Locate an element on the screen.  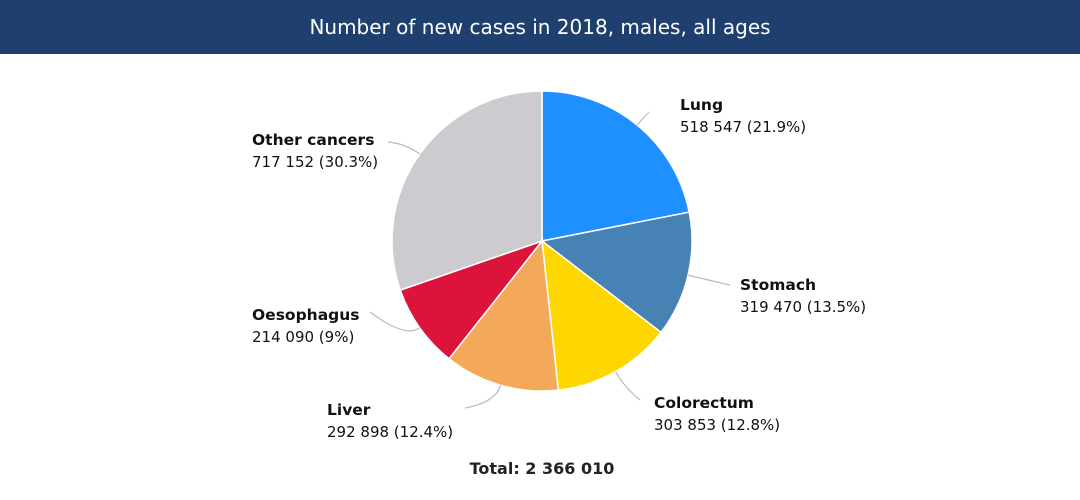
slice-label-other-cancers: Other cancers is located at coordinates (313, 140).